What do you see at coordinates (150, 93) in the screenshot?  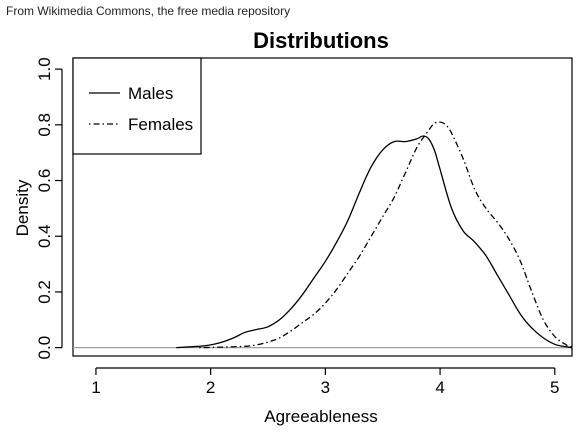 I see `legend-label-males: Males` at bounding box center [150, 93].